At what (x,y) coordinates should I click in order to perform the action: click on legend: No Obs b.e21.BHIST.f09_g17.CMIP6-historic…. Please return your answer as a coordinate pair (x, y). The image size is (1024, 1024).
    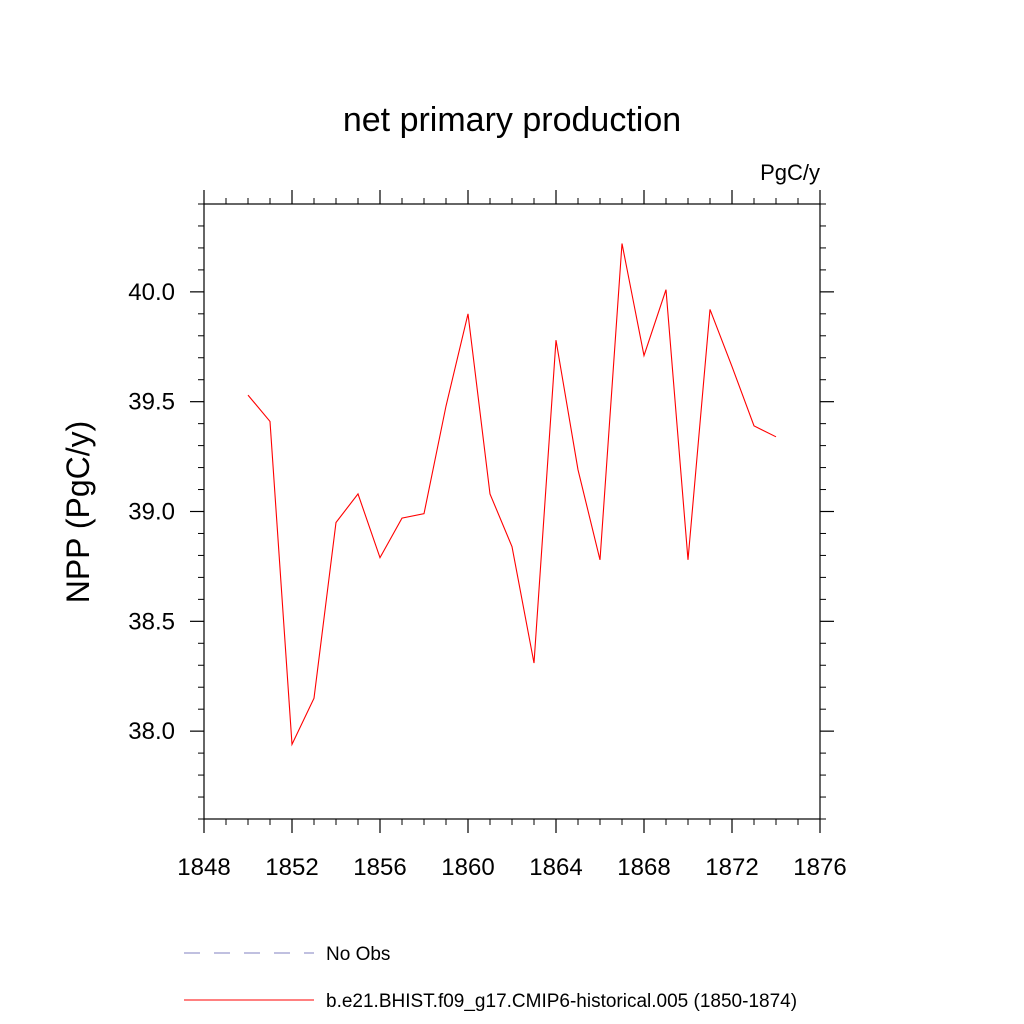
    Looking at the image, I should click on (490, 978).